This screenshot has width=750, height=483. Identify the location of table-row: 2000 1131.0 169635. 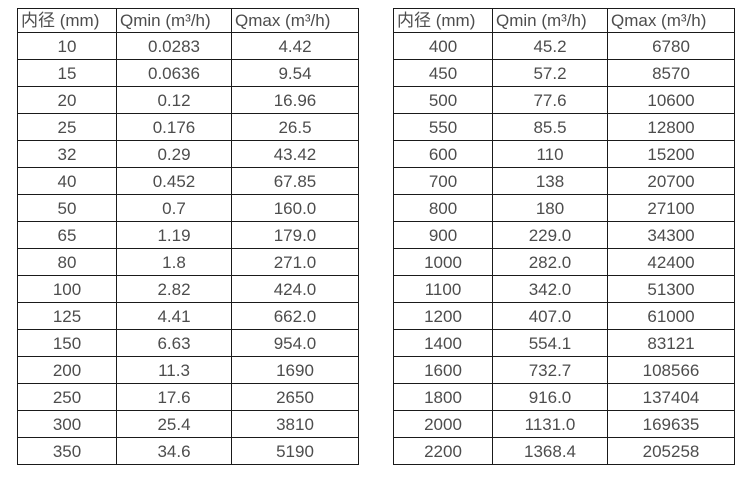
(564, 424).